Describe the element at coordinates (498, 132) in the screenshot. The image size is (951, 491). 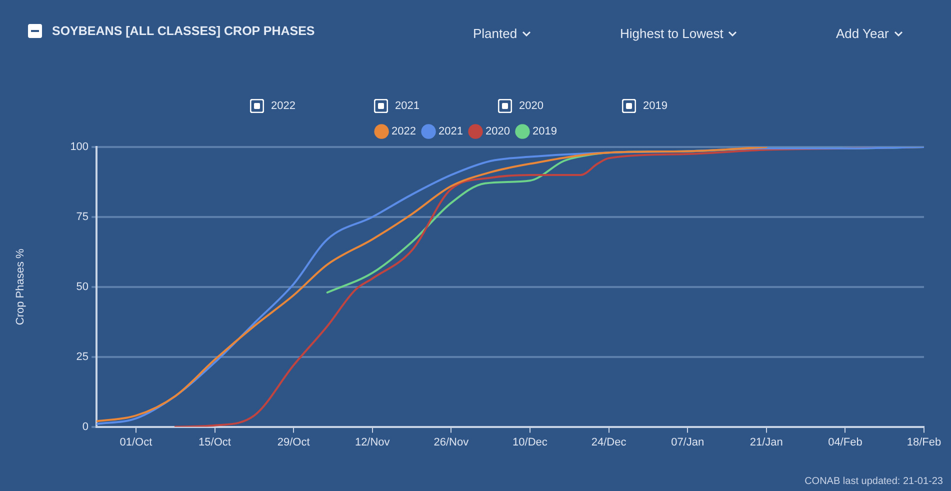
I see `legend-label: 2020` at that location.